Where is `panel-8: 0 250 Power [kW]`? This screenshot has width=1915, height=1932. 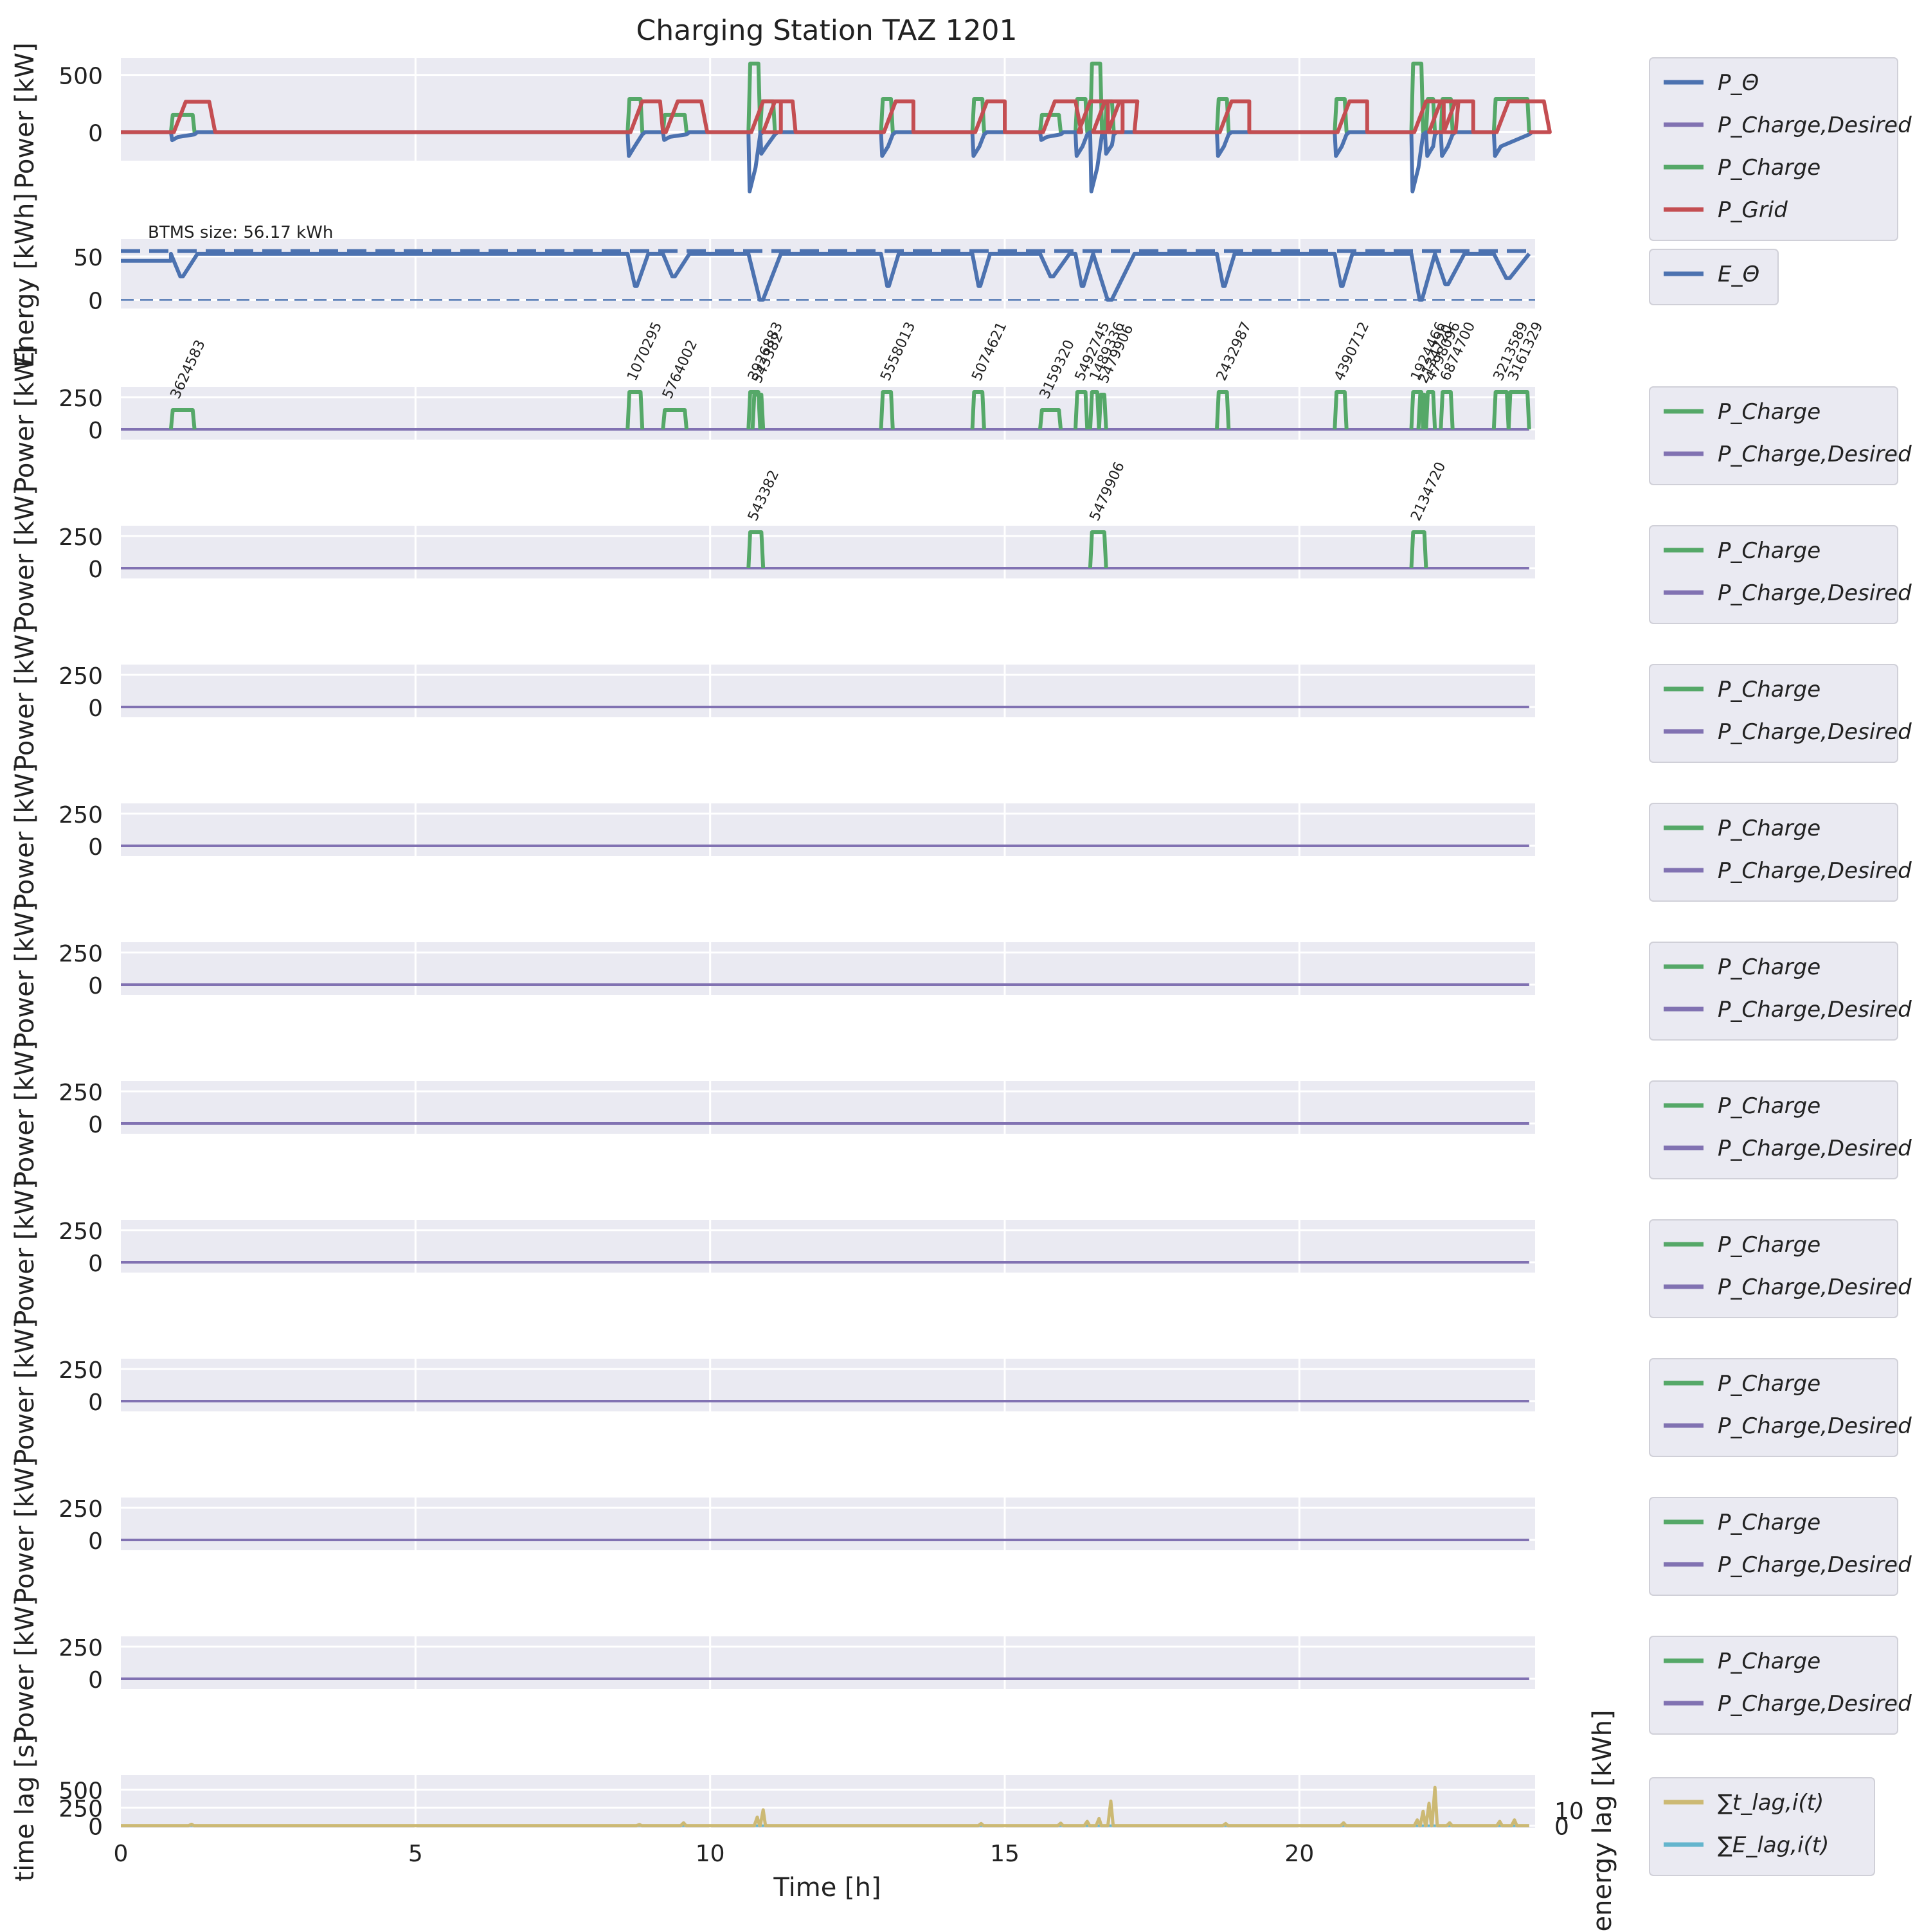
panel-8: 0 250 Power [kW] is located at coordinates (772, 1252).